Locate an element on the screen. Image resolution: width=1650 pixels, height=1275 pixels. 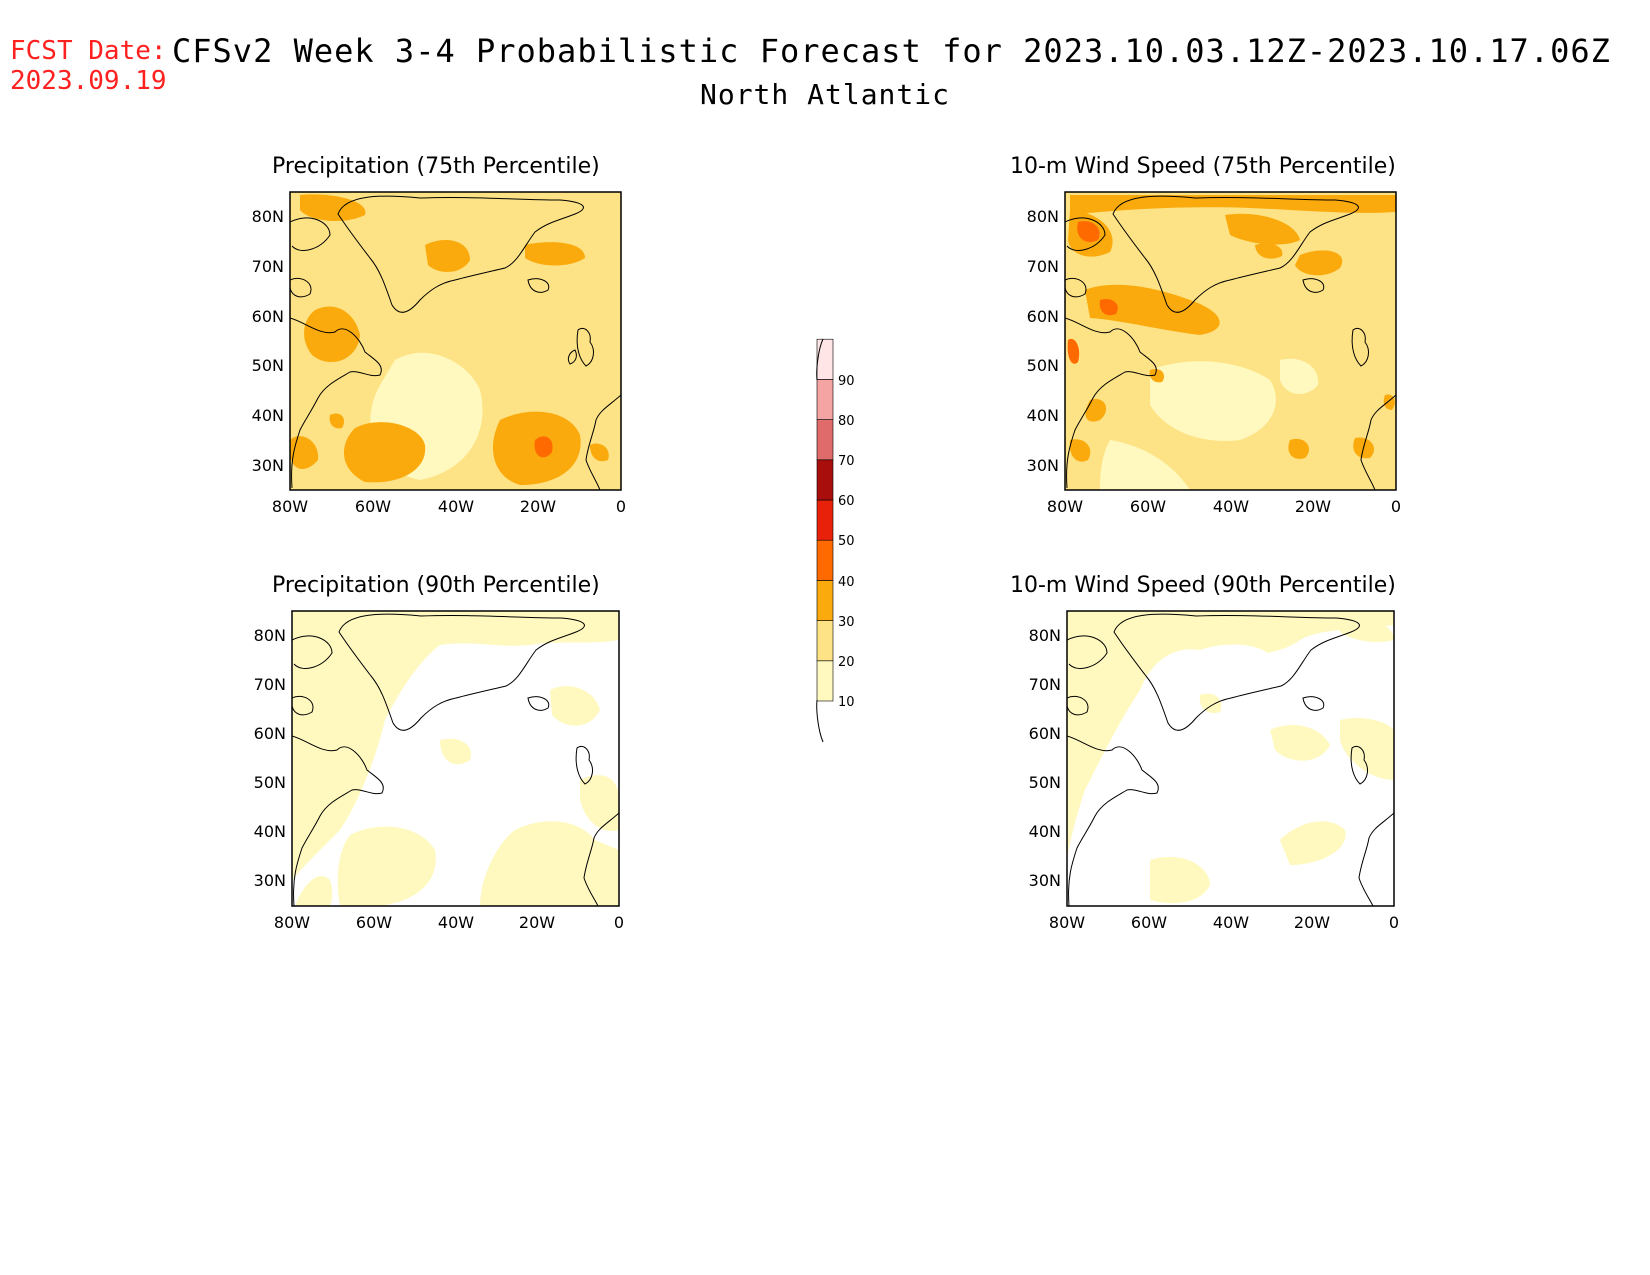
colorbar-swatches is located at coordinates (825, 520).